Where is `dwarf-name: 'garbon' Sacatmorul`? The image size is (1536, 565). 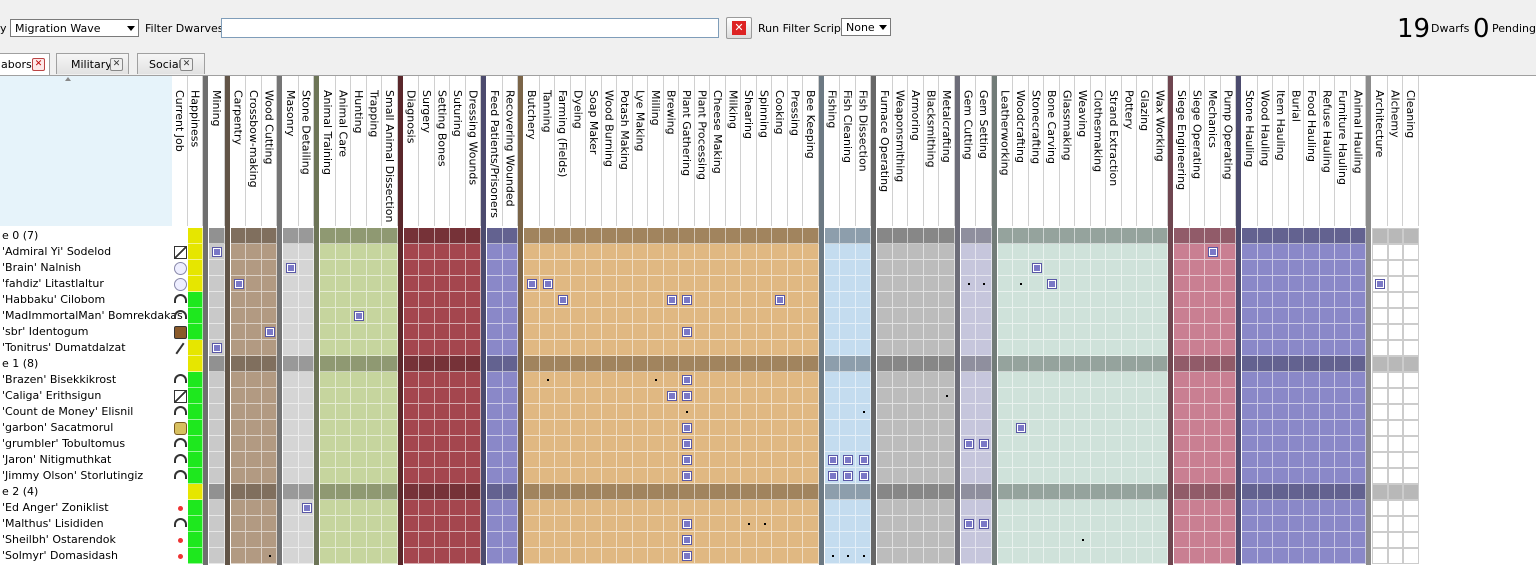
dwarf-name: 'garbon' Sacatmorul is located at coordinates (58, 427).